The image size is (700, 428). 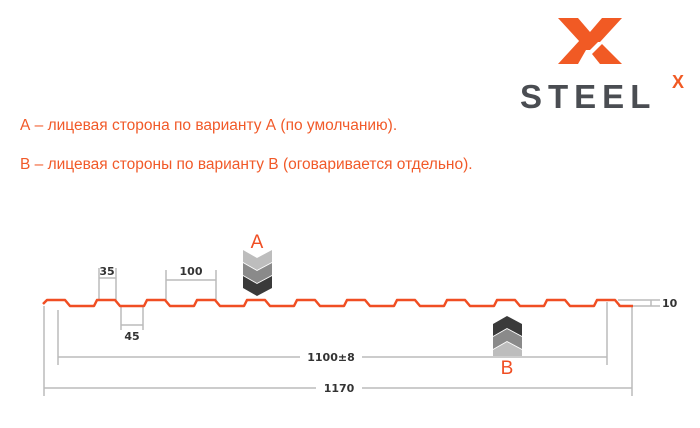 I want to click on dim-rib-bottom: 45, so click(x=131, y=336).